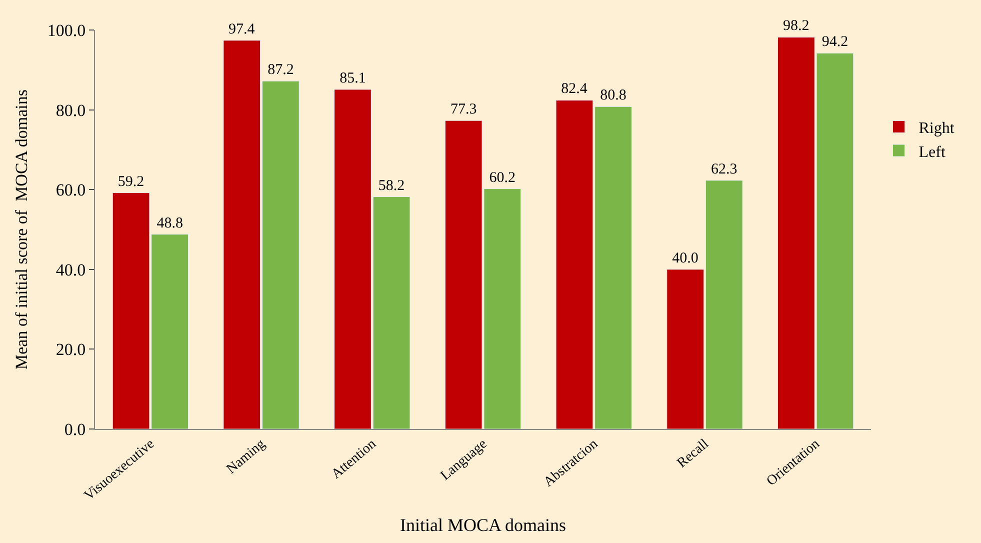 Image resolution: width=981 pixels, height=543 pixels. Describe the element at coordinates (353, 78) in the screenshot. I see `text: 85.1` at that location.